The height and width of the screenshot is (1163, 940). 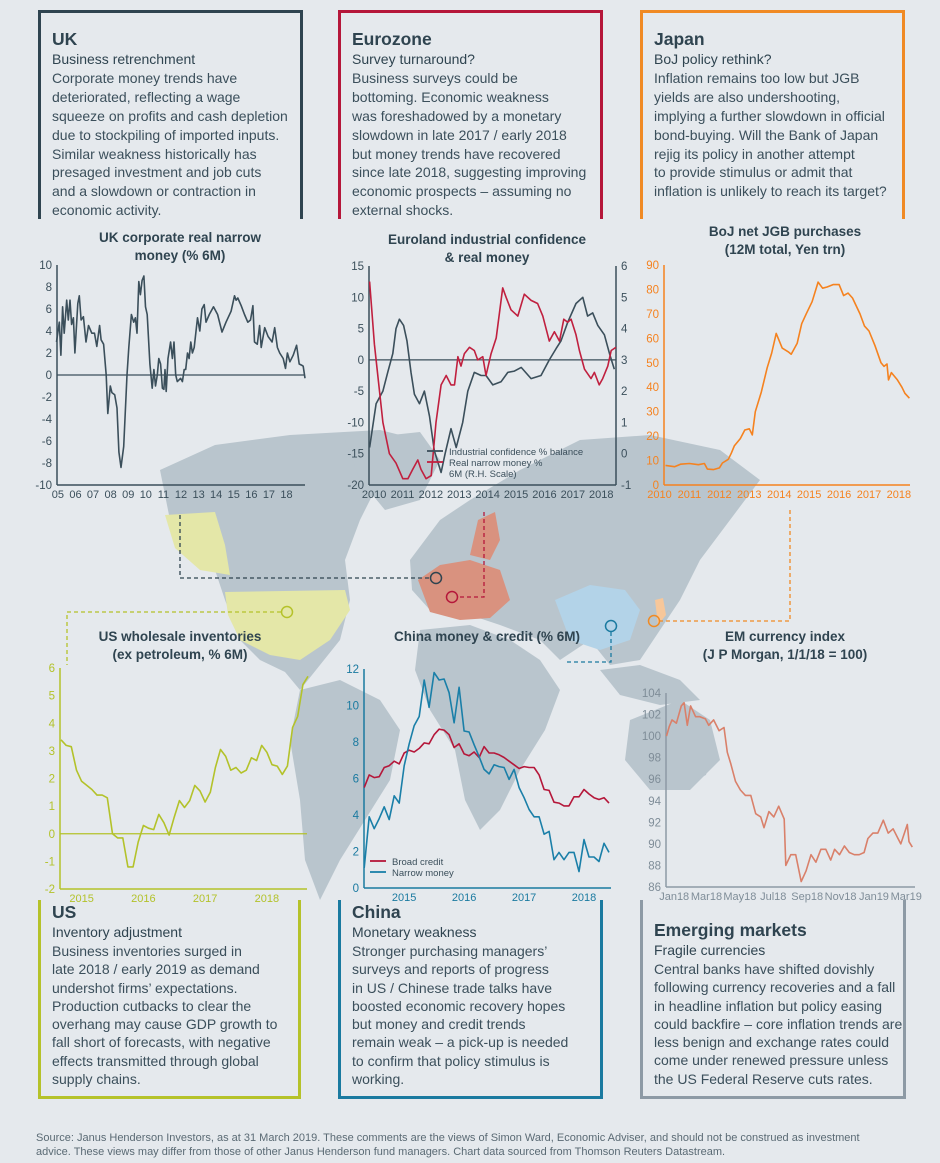 I want to click on x-tick-label: Mar19, so click(x=906, y=897).